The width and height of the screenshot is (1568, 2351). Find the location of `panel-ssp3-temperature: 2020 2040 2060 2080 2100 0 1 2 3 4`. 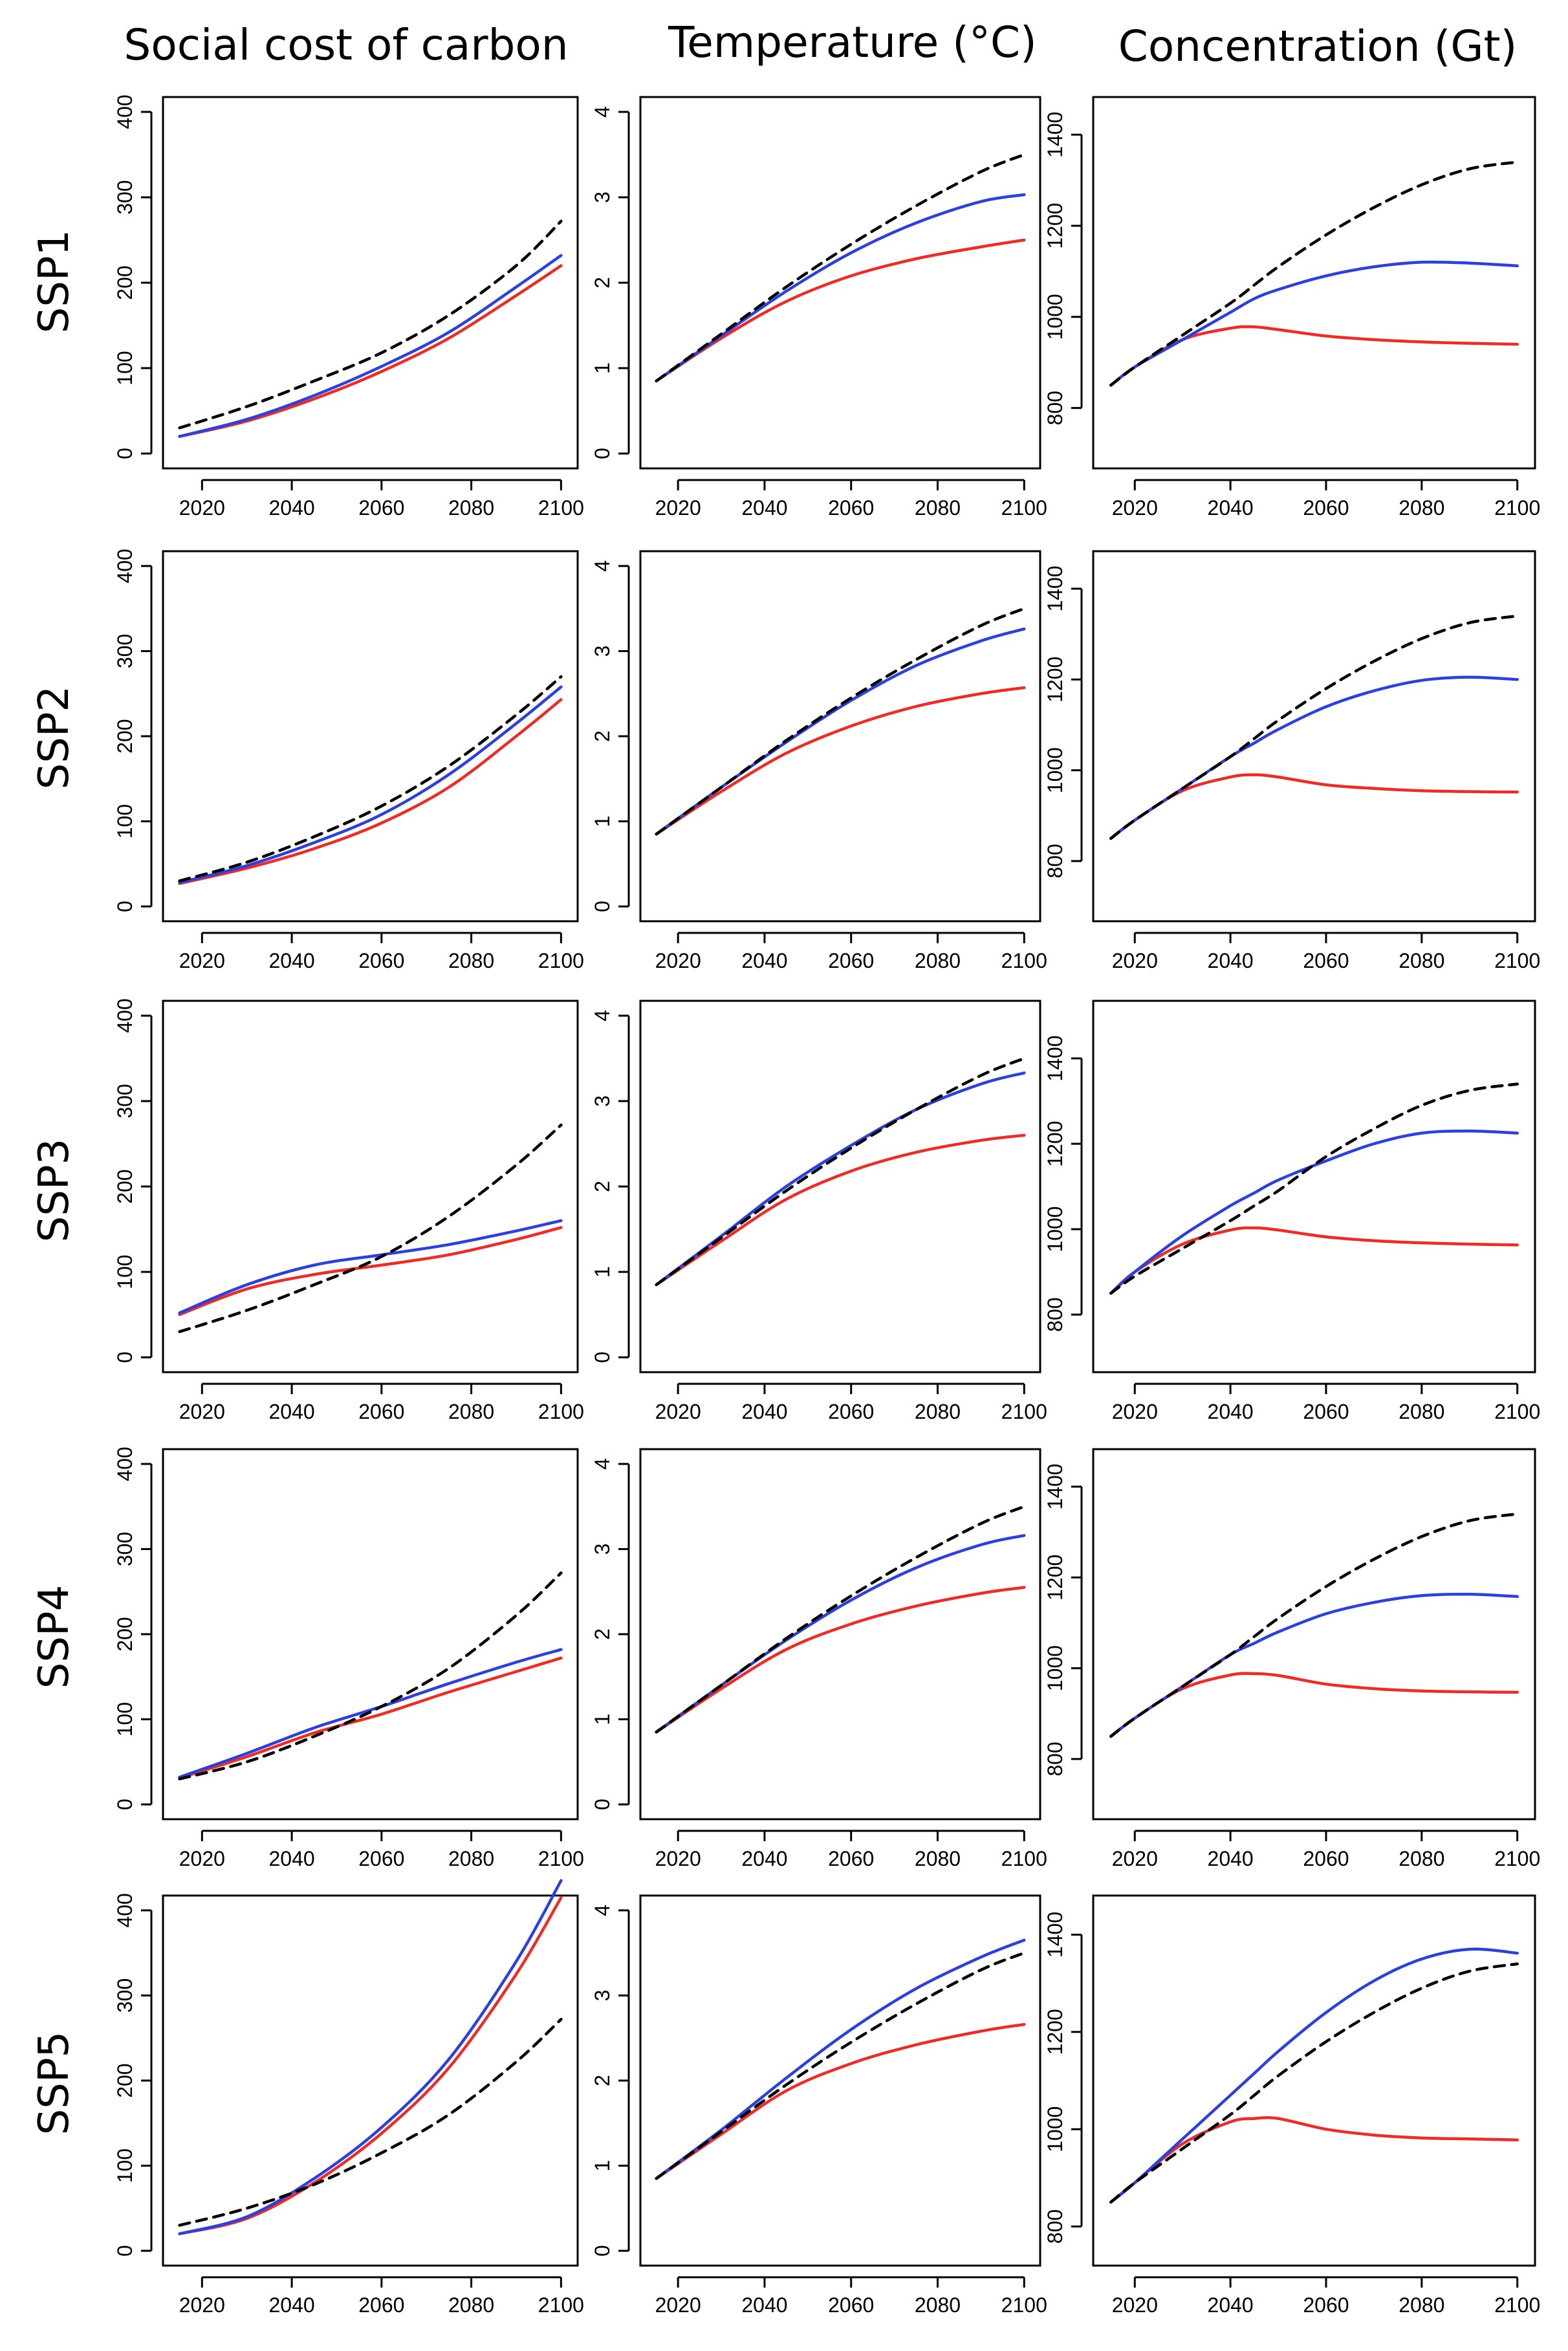

panel-ssp3-temperature: 2020 2040 2060 2080 2100 0 1 2 3 4 is located at coordinates (819, 1211).